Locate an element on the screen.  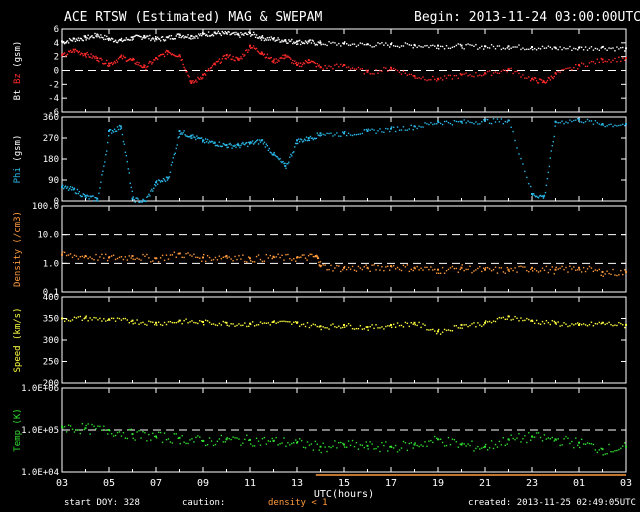
x-axis-label: UTC(hours) is located at coordinates (344, 494).